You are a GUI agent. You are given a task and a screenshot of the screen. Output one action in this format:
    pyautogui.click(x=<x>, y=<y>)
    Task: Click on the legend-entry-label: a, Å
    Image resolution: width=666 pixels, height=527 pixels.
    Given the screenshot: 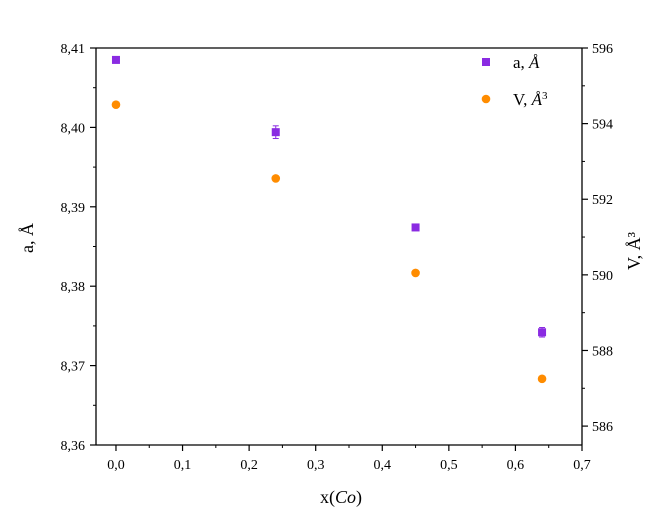 What is the action you would take?
    pyautogui.click(x=526, y=62)
    